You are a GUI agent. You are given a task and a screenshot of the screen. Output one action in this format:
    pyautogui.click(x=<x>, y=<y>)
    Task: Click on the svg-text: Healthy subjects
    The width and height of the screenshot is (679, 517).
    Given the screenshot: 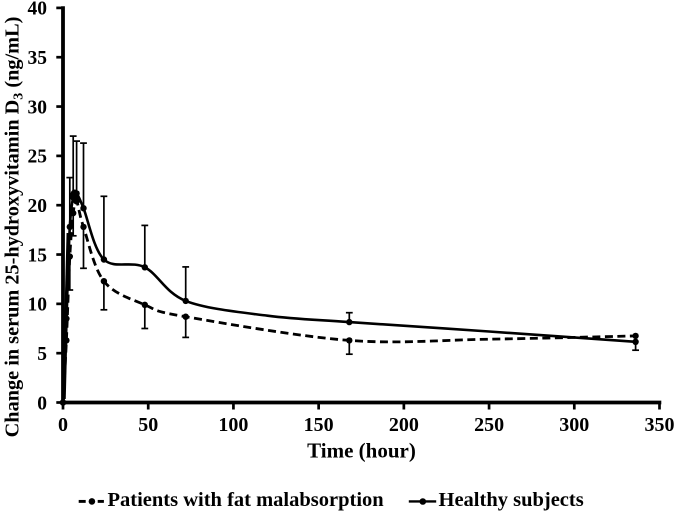 What is the action you would take?
    pyautogui.click(x=511, y=500)
    